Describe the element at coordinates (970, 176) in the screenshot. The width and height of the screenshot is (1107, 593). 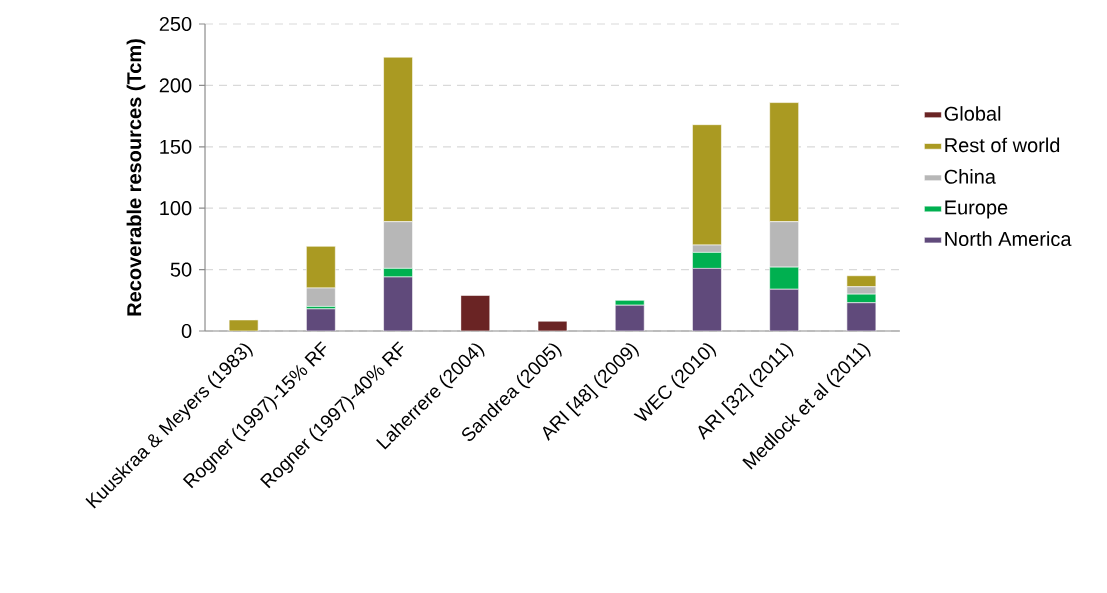
I see `legend-label: China` at that location.